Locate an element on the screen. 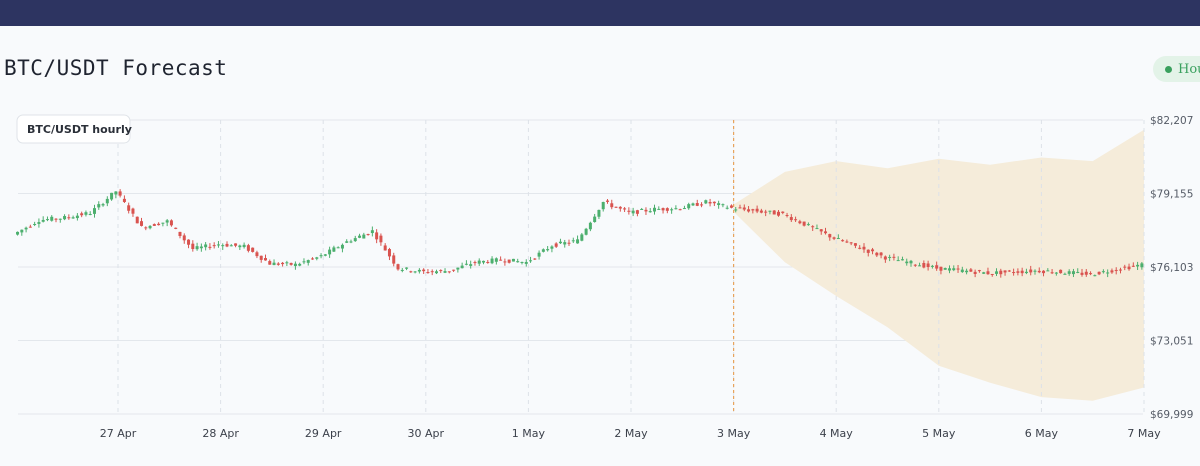 This screenshot has width=1200, height=466. legend-label: BTC/USDT hourly is located at coordinates (79, 129).